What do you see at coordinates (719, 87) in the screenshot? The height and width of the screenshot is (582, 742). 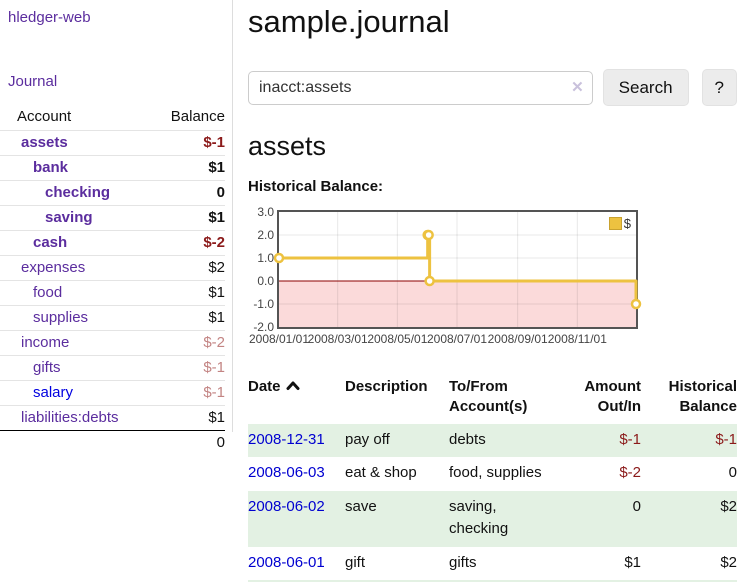 I see `help-button: ?` at bounding box center [719, 87].